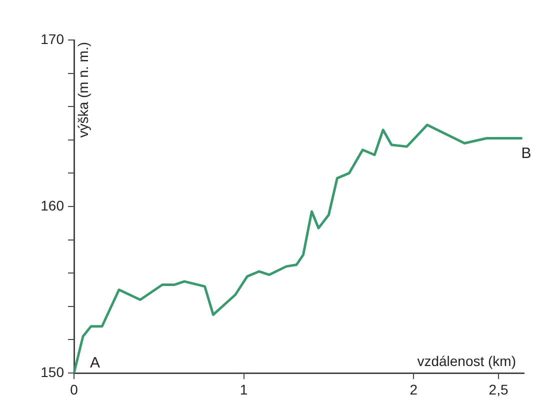 The height and width of the screenshot is (408, 538). What do you see at coordinates (82, 90) in the screenshot?
I see `y-axis-title: výška (m n. m.)` at bounding box center [82, 90].